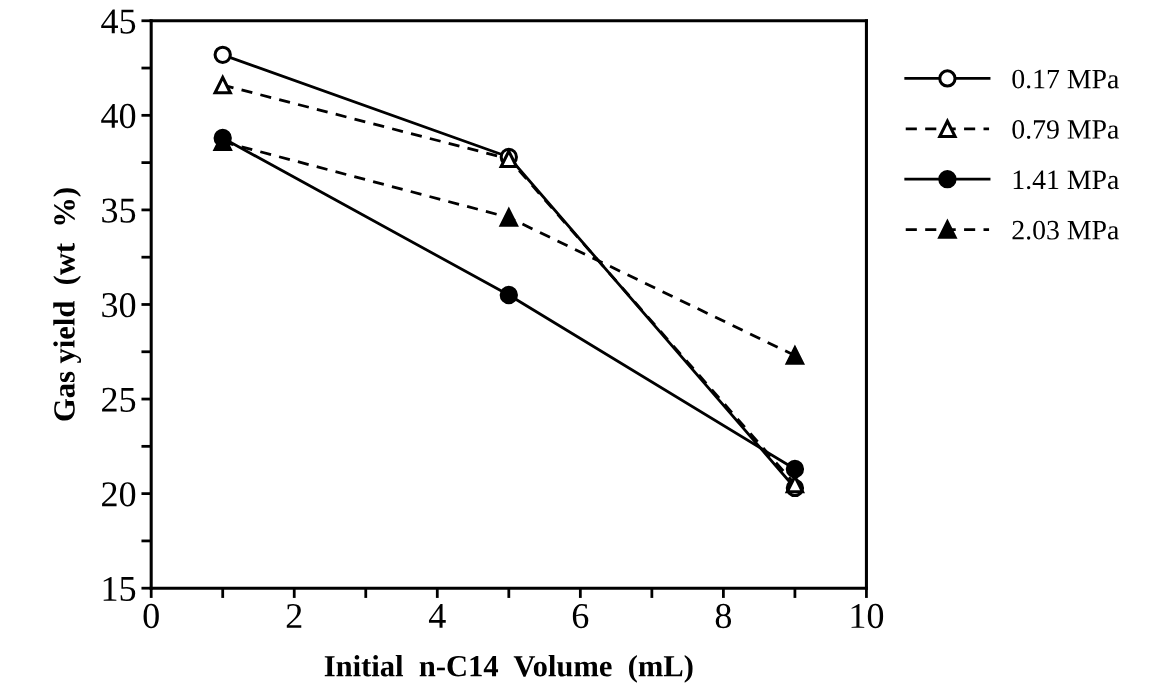  What do you see at coordinates (508, 668) in the screenshot?
I see `x-axis-title: Initial n-C14 Volume (mL)` at bounding box center [508, 668].